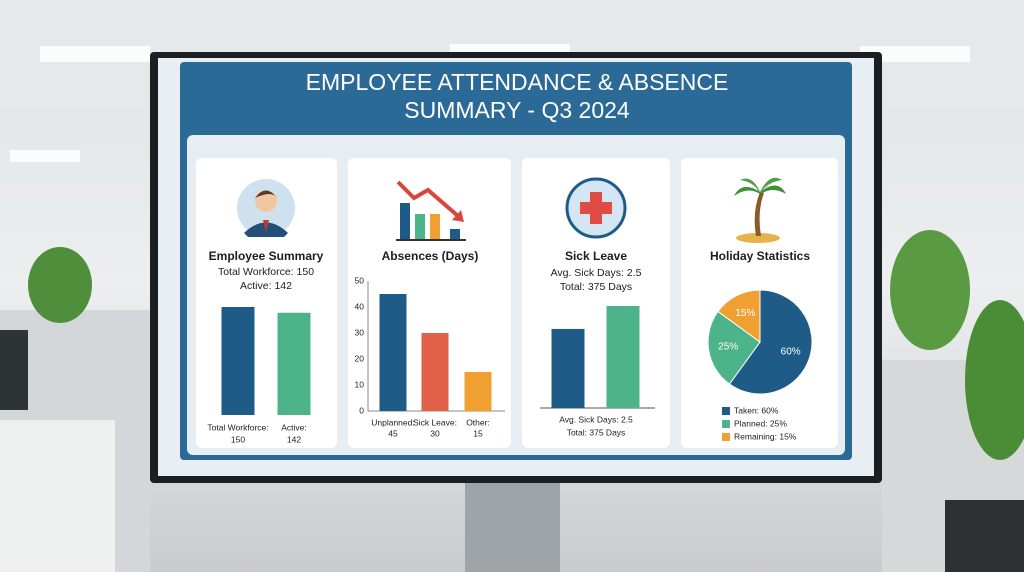 The image size is (1024, 572). What do you see at coordinates (596, 256) in the screenshot?
I see `card-title: Sick Leave` at bounding box center [596, 256].